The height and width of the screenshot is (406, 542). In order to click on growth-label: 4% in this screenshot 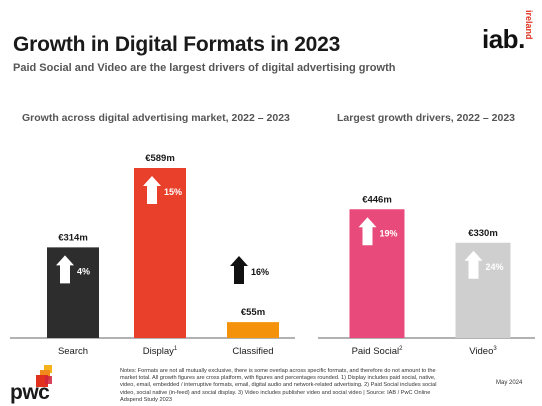, I will do `click(83, 271)`.